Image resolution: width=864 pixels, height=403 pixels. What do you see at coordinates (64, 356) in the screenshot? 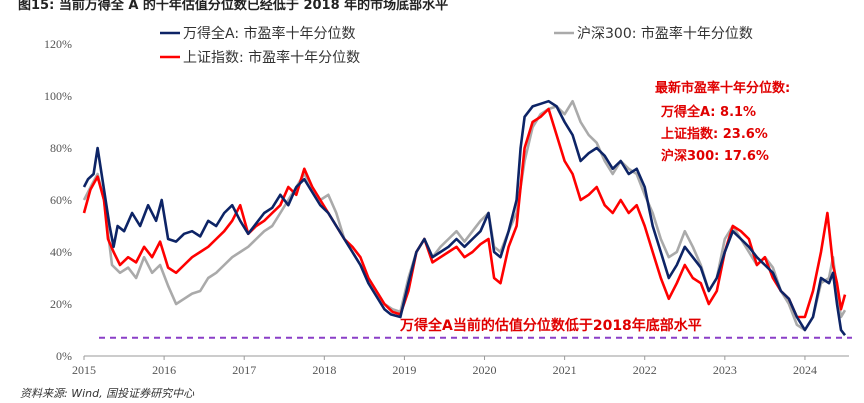
I see `y-tick-label: 0%` at bounding box center [64, 356].